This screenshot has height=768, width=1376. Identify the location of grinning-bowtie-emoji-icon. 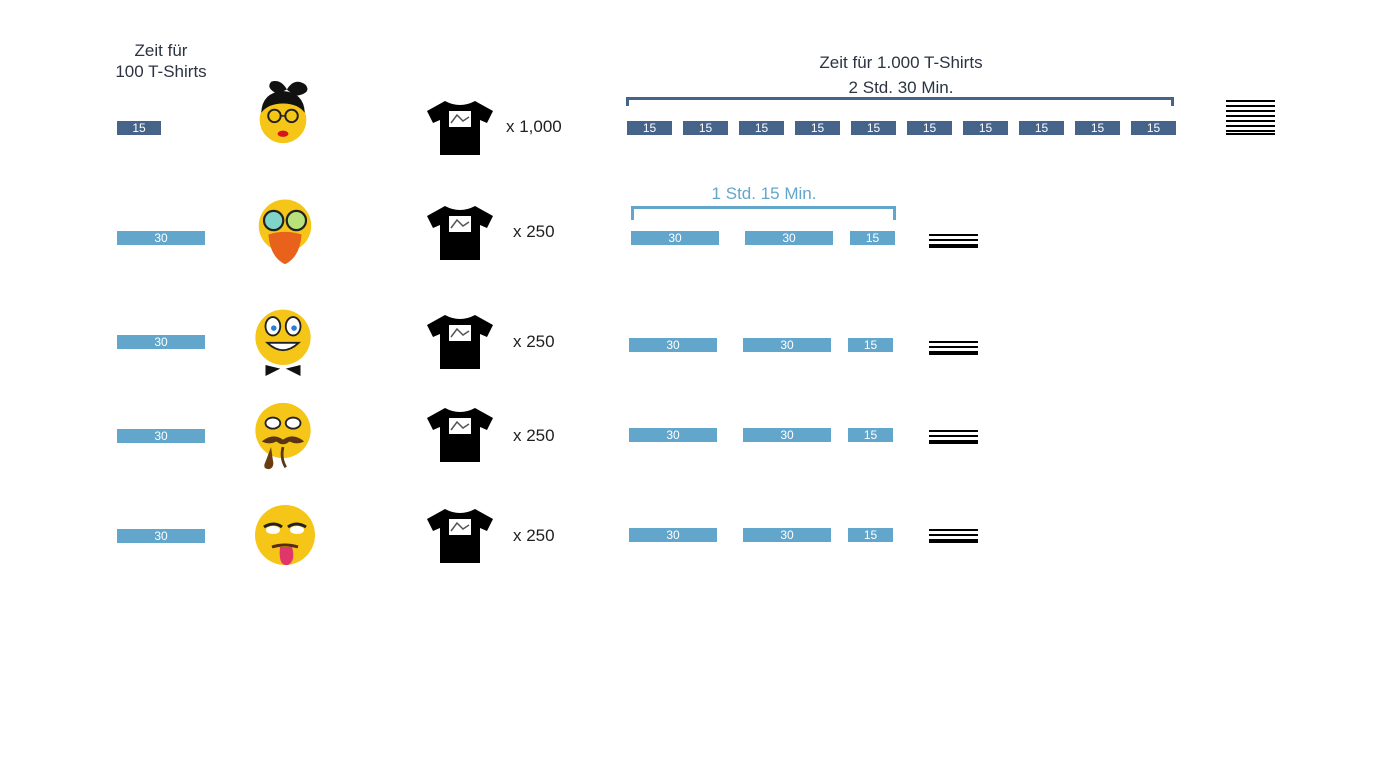
(283, 342).